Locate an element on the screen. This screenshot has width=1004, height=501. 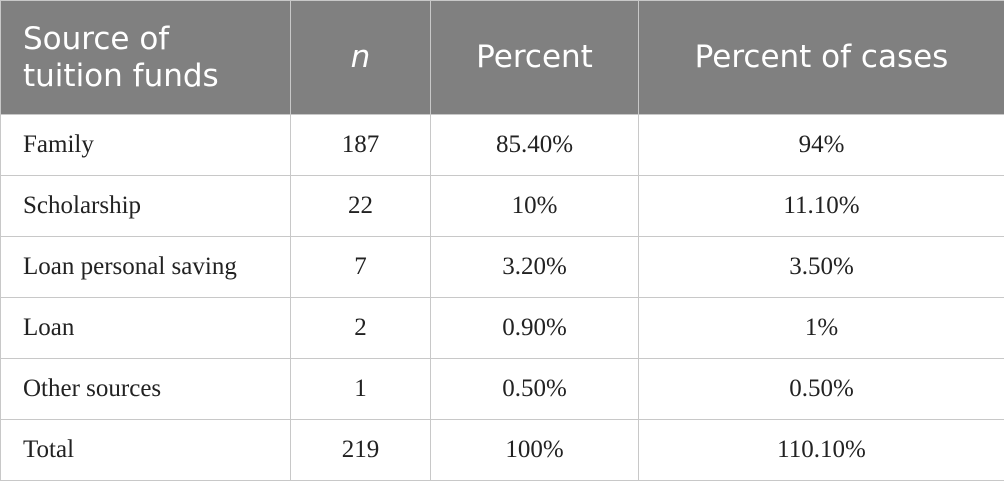
table-cell: 110.10% is located at coordinates (821, 450).